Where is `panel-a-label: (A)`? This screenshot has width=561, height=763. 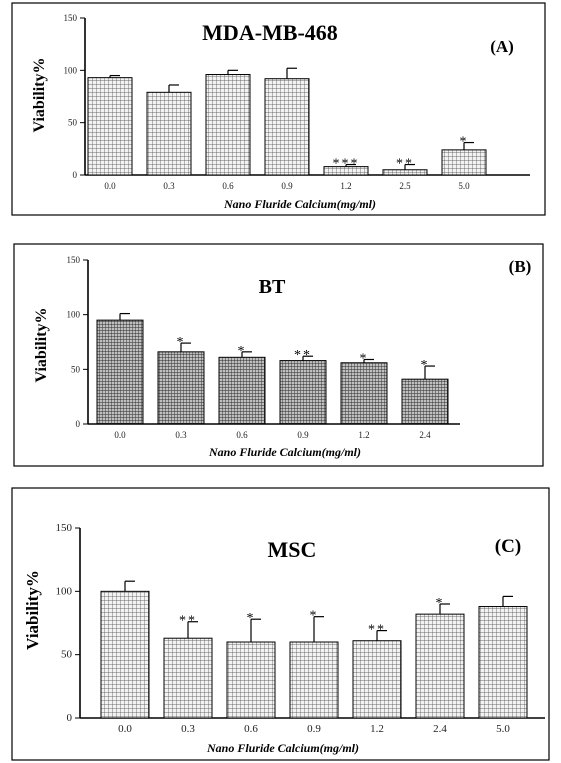
panel-a-label: (A) is located at coordinates (502, 46).